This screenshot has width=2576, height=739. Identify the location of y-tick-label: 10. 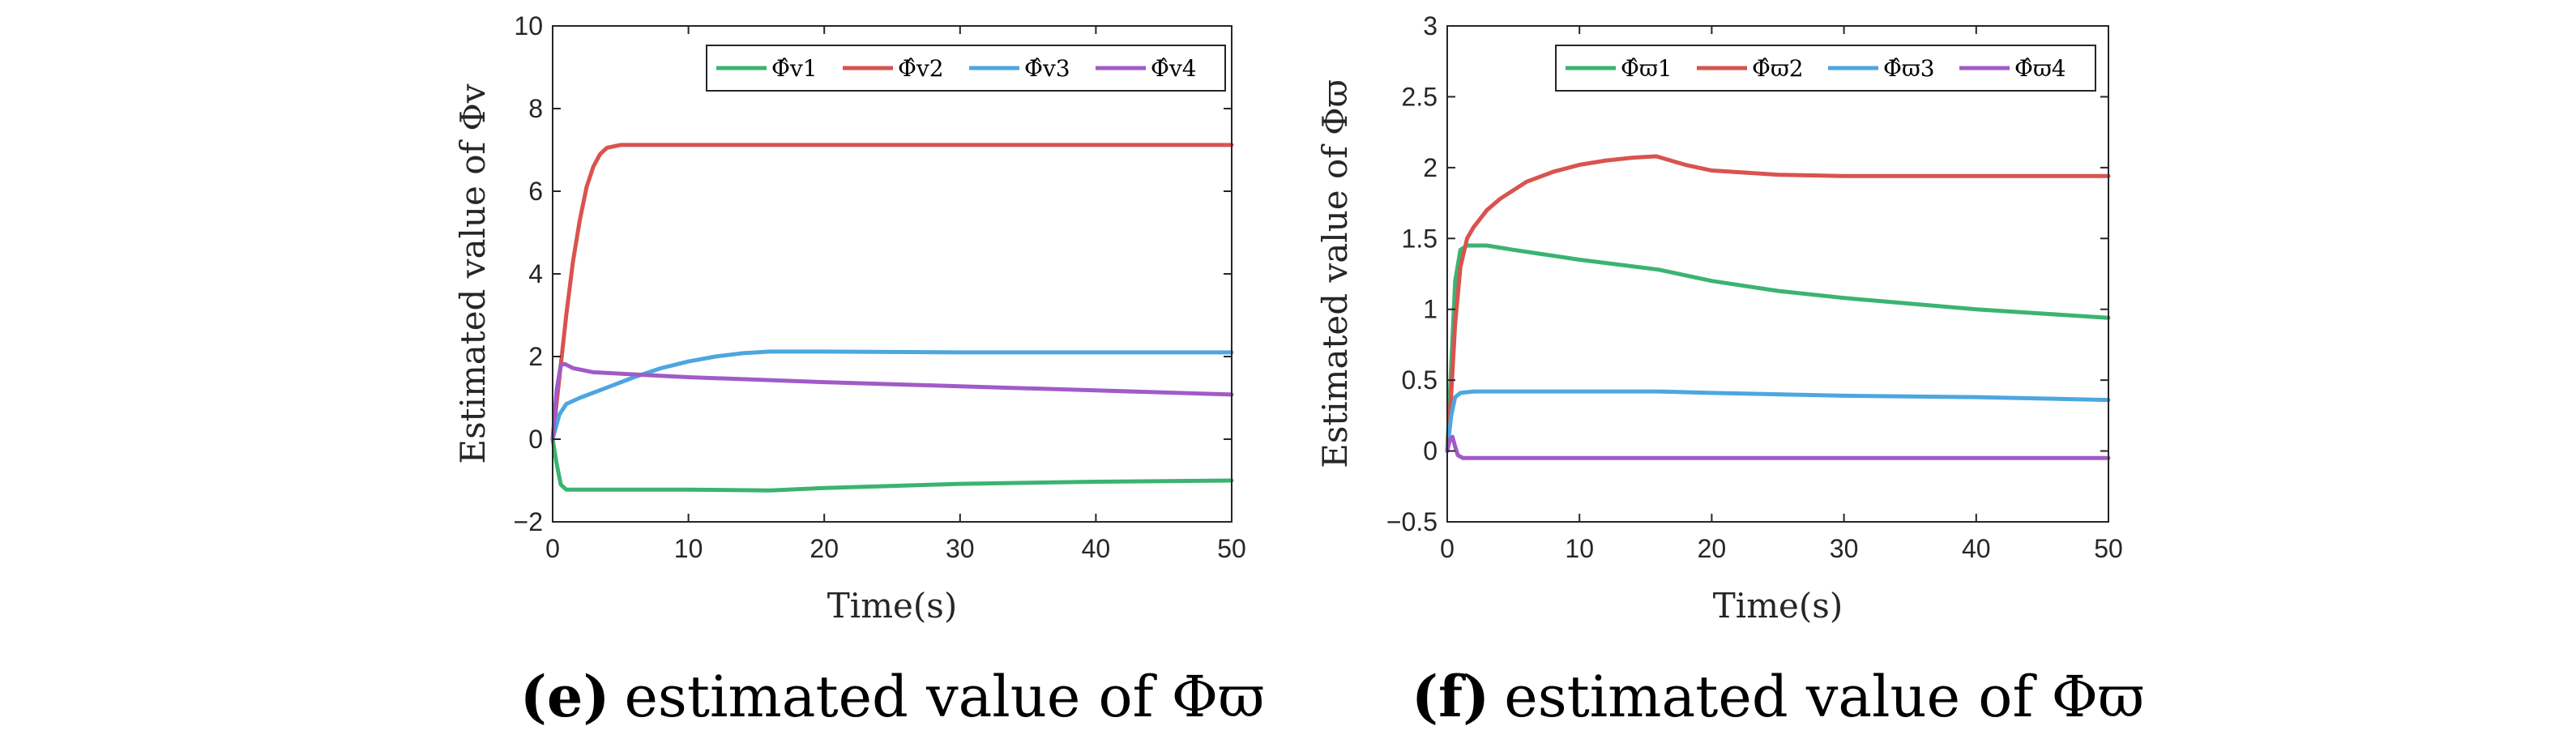
(528, 26).